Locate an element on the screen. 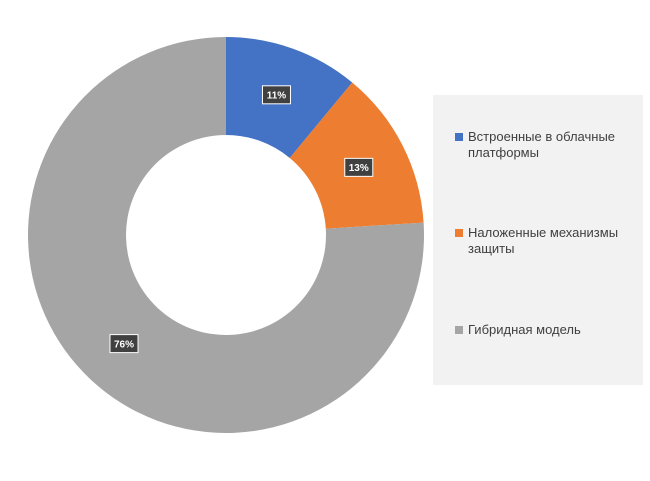 The image size is (650, 481). legend-label: Встроенные в облачные платформы is located at coordinates (542, 144).